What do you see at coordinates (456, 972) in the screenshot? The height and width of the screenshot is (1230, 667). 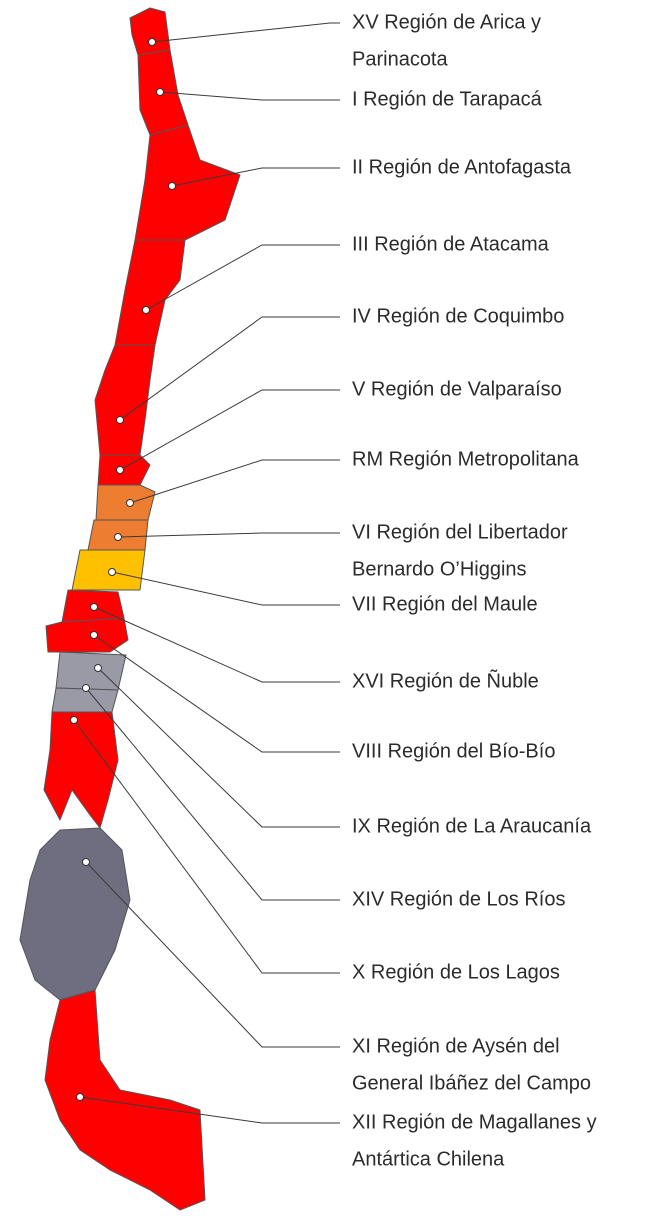 I see `region-label: X Región de Los Lagos` at bounding box center [456, 972].